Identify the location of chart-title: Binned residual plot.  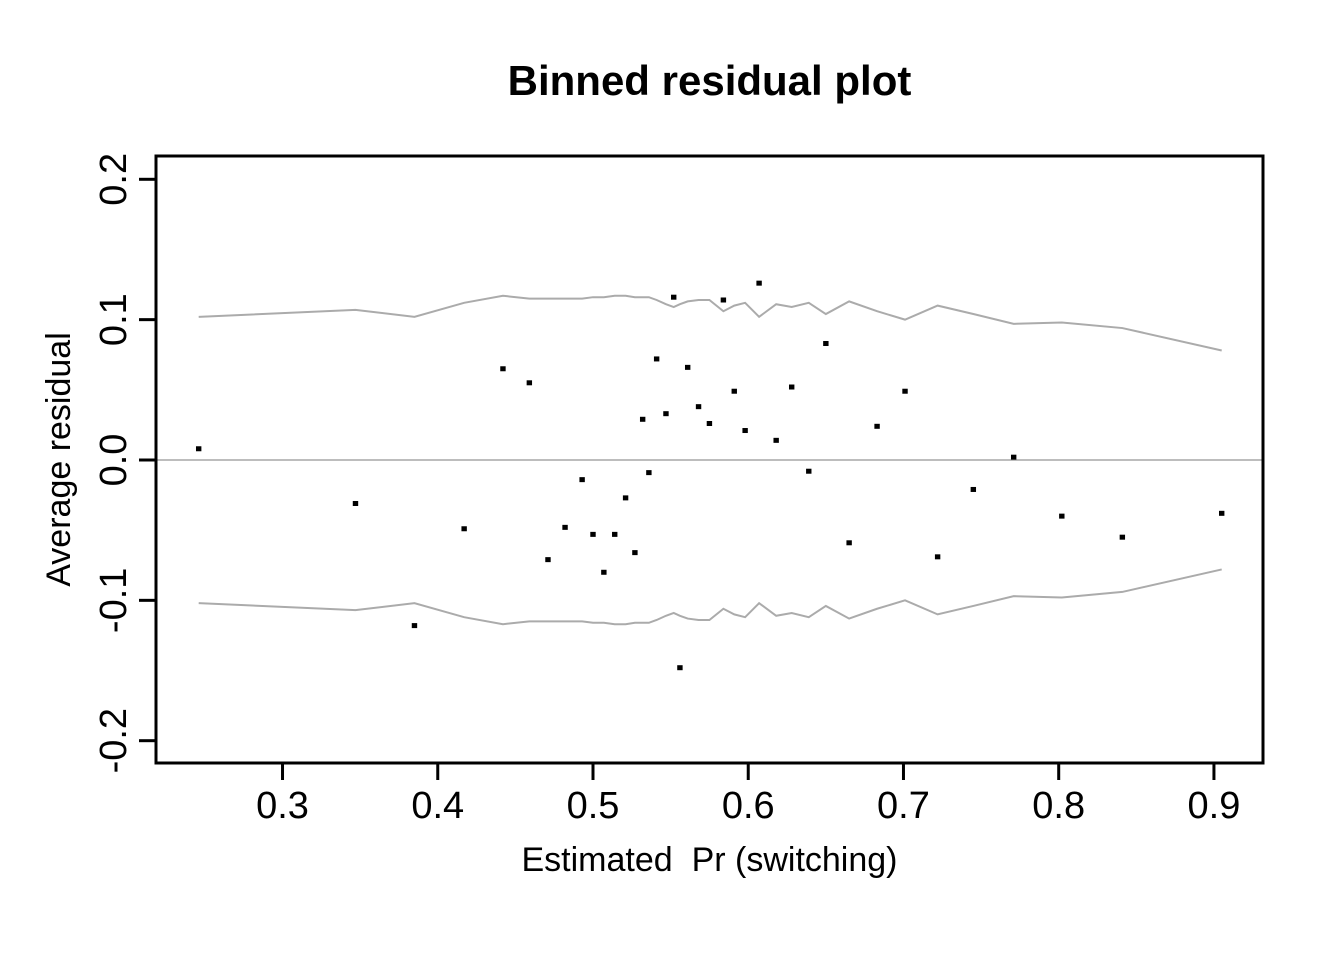
(710, 80).